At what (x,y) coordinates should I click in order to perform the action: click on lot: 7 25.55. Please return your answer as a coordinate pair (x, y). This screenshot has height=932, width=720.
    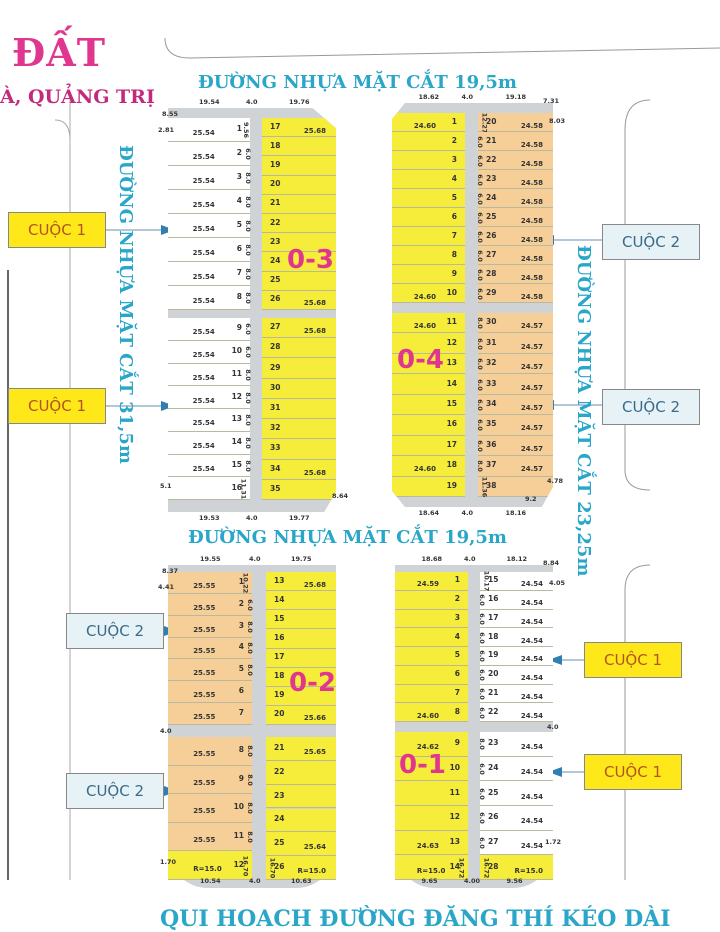
    Looking at the image, I should click on (210, 714).